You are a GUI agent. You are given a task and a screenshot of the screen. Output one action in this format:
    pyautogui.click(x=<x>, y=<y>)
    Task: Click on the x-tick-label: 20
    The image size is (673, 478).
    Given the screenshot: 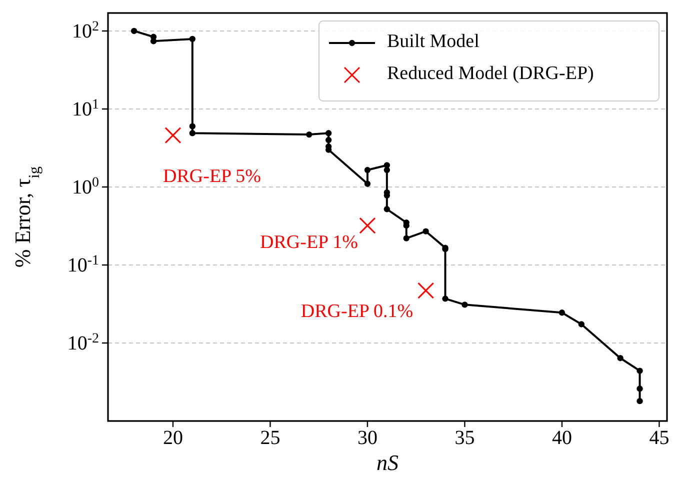 What is the action you would take?
    pyautogui.click(x=172, y=438)
    